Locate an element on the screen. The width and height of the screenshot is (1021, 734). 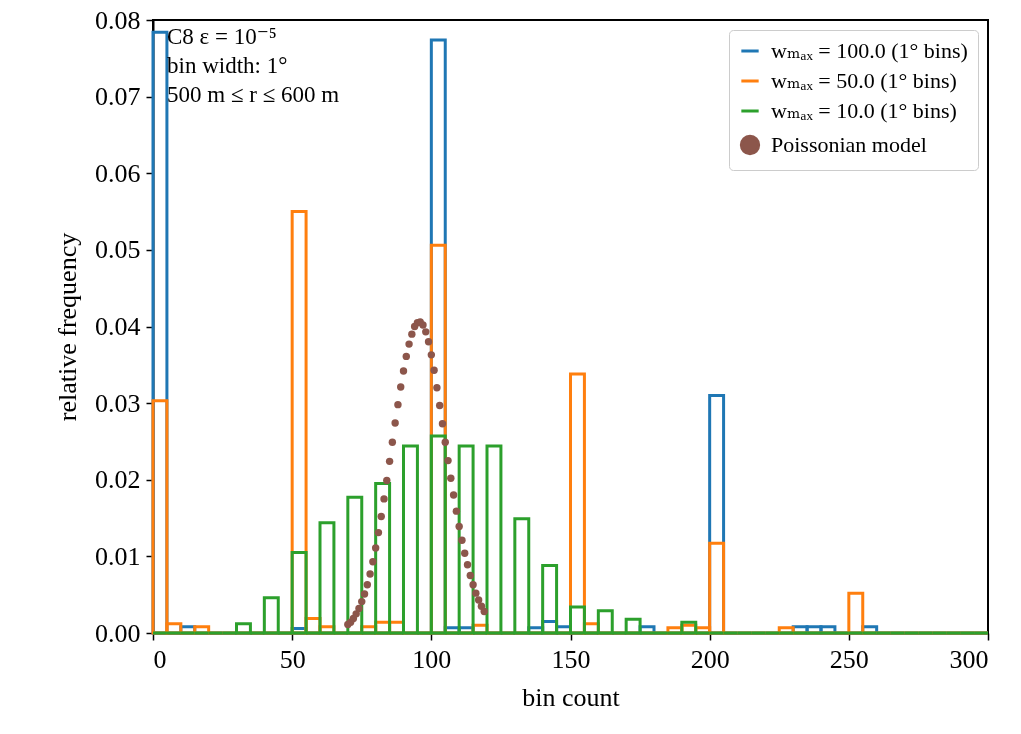
x-tick-label: 300 is located at coordinates (969, 659).